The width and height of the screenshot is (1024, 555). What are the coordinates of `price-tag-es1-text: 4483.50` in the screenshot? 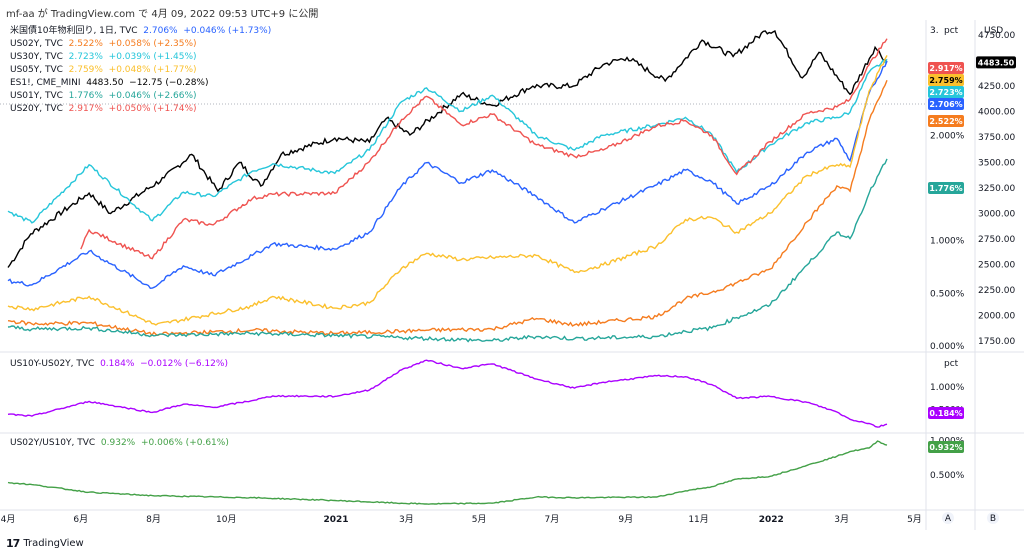 It's located at (996, 62).